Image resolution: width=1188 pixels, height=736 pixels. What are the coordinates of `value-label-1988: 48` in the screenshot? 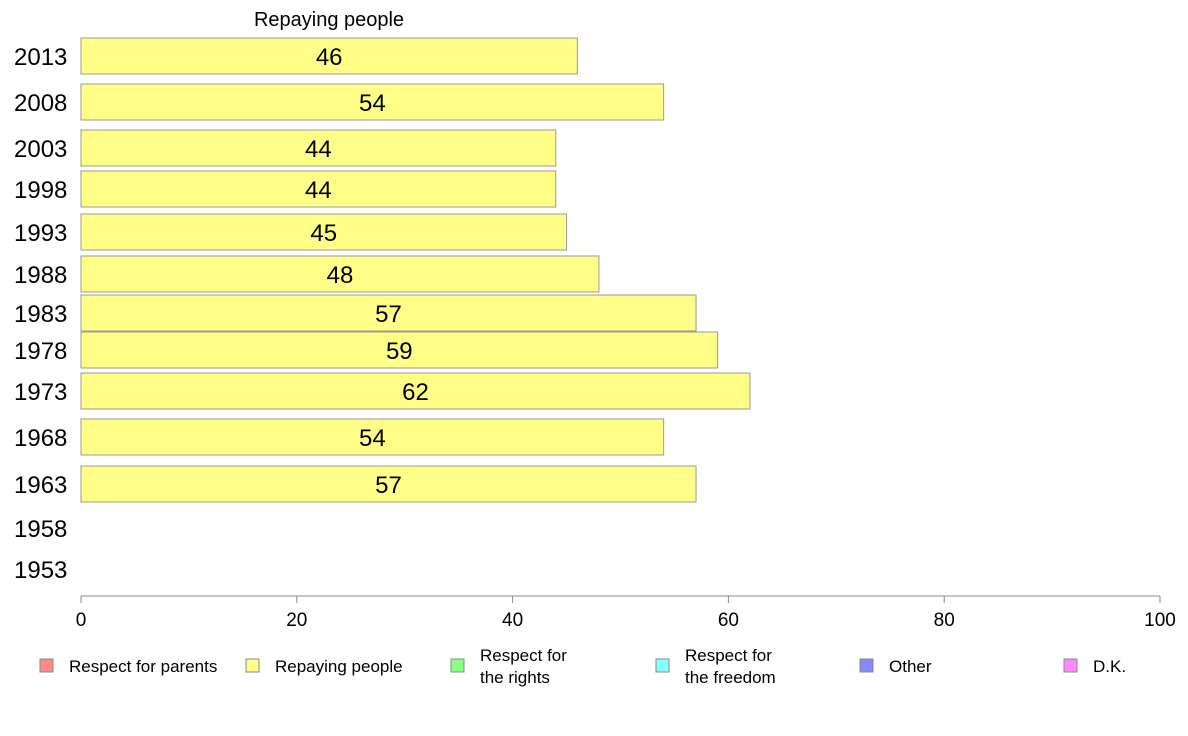 It's located at (340, 275).